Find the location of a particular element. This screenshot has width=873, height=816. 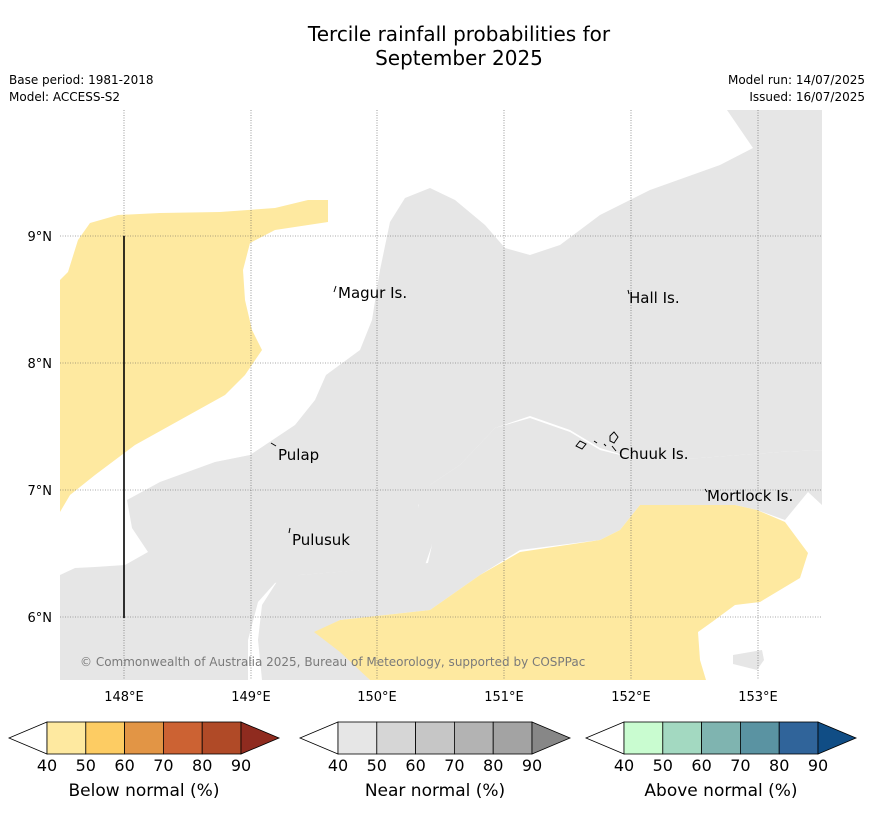

colorbar-below-tick: 50 is located at coordinates (86, 765).